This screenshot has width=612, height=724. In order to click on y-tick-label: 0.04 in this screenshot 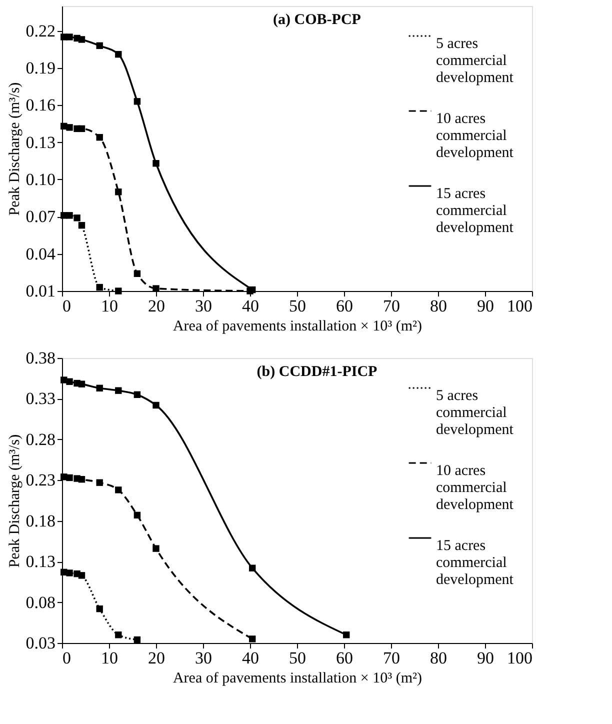, I will do `click(41, 254)`.